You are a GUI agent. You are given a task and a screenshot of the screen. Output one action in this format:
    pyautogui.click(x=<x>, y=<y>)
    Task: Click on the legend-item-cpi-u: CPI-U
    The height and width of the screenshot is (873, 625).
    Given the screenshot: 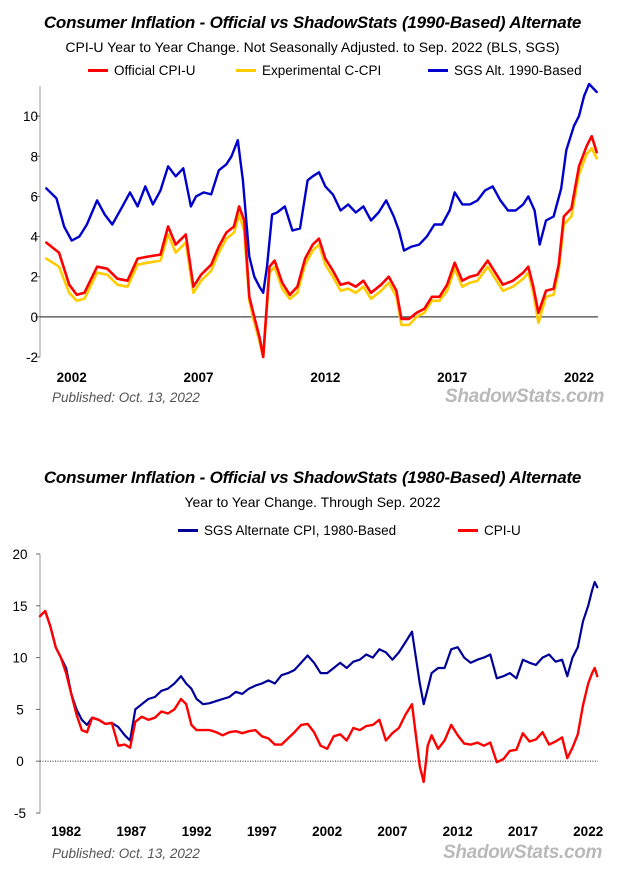 What is the action you would take?
    pyautogui.click(x=489, y=530)
    